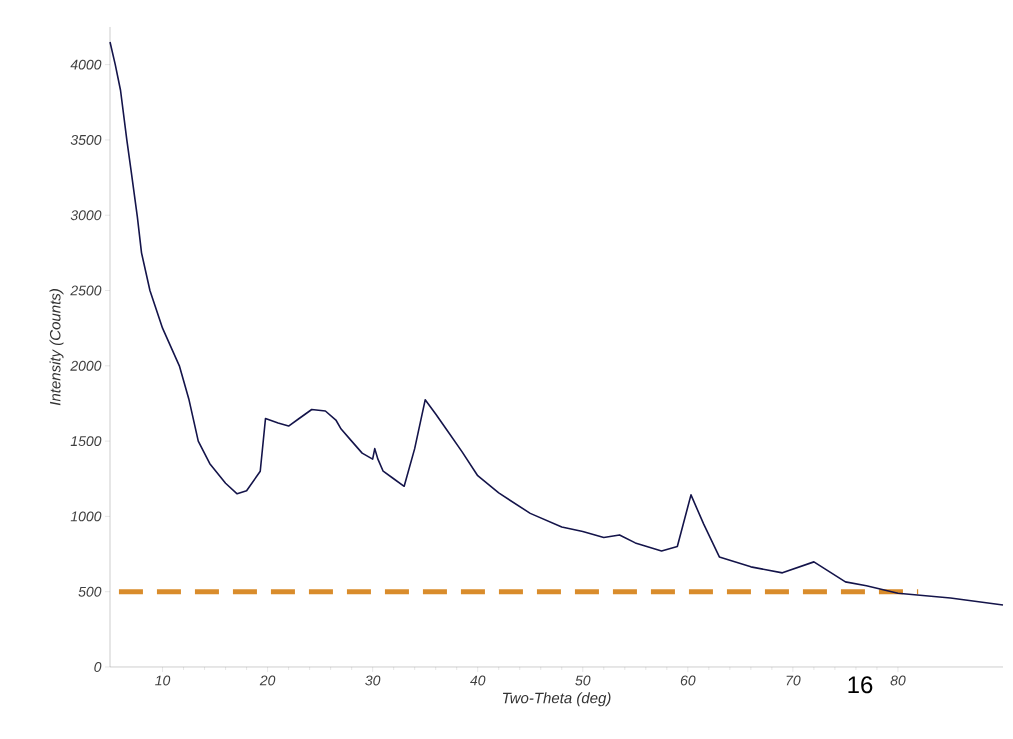 The height and width of the screenshot is (739, 1013). Describe the element at coordinates (86, 64) in the screenshot. I see `y-tick-label: 4000` at that location.